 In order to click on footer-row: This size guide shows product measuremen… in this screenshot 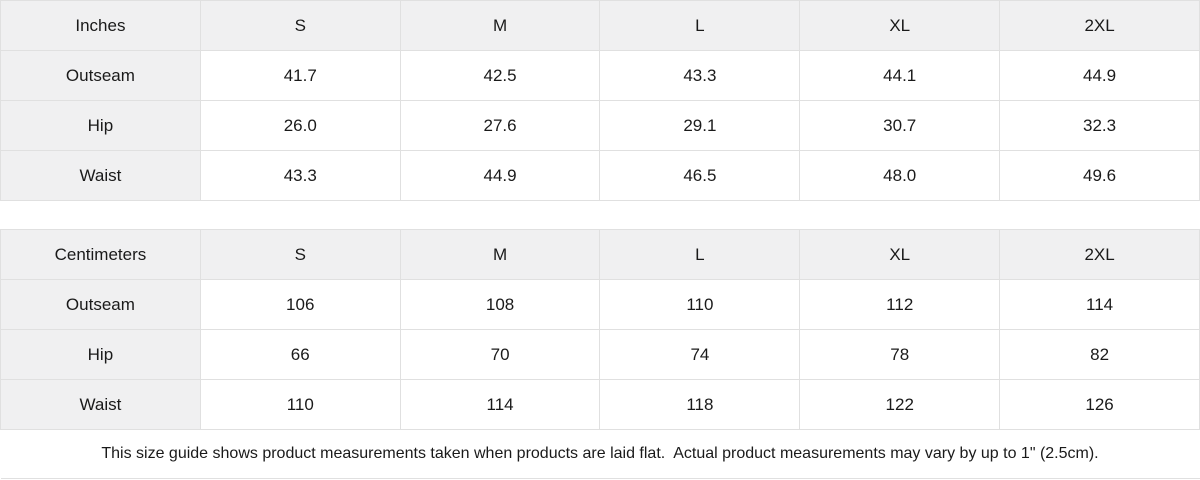, I will do `click(600, 454)`.